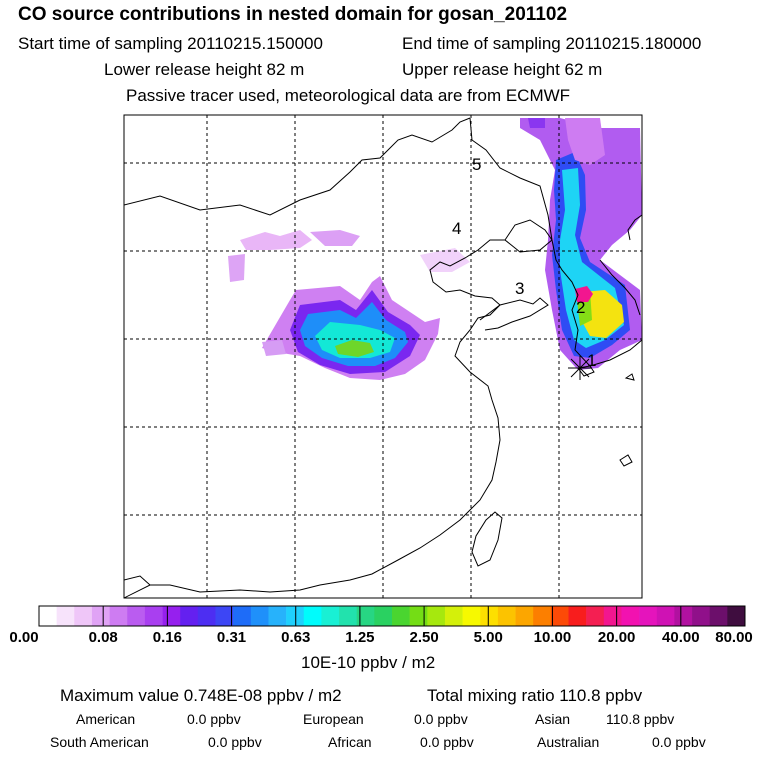  I want to click on end-time: End time of sampling 20110215.180000, so click(552, 43).